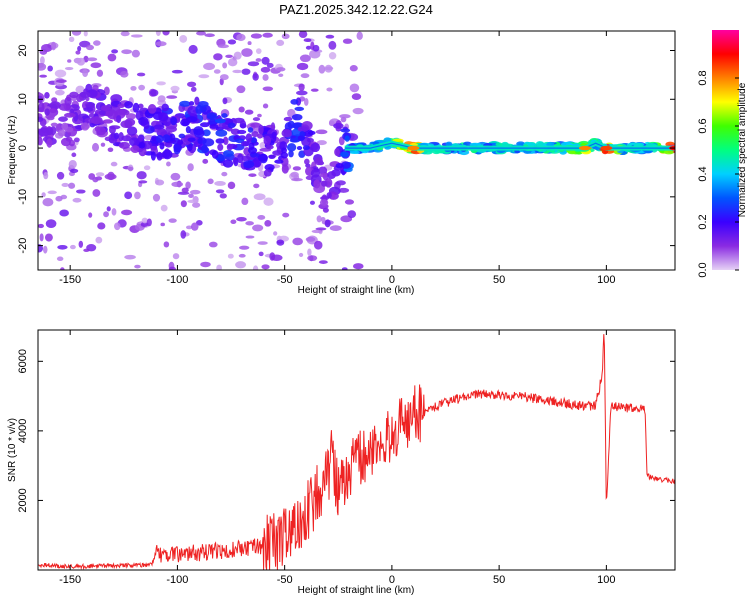 The height and width of the screenshot is (600, 750). I want to click on snr-y-axis-label: SNR (10 * v/v), so click(12, 450).